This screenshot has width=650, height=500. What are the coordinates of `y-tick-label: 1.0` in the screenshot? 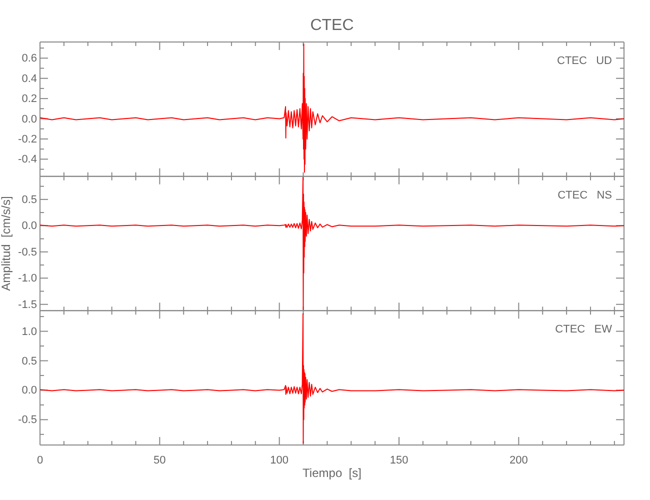 It's located at (29, 332).